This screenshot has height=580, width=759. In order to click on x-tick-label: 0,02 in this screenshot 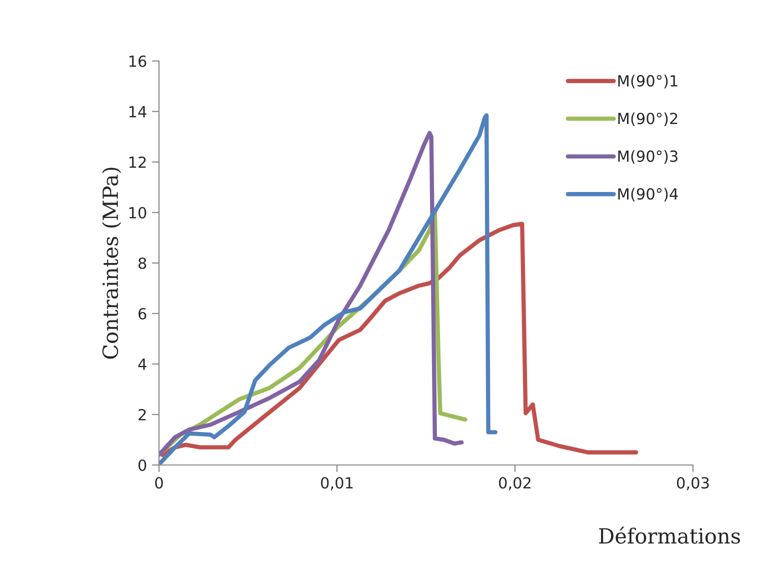, I will do `click(514, 483)`.